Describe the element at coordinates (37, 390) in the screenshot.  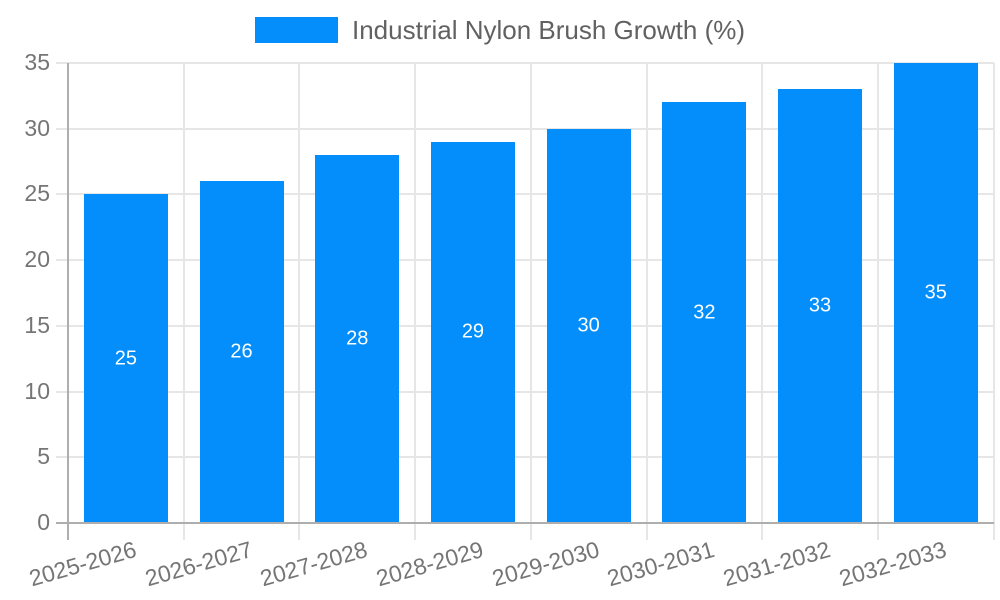
I see `y-axis-tick-label: 10` at that location.